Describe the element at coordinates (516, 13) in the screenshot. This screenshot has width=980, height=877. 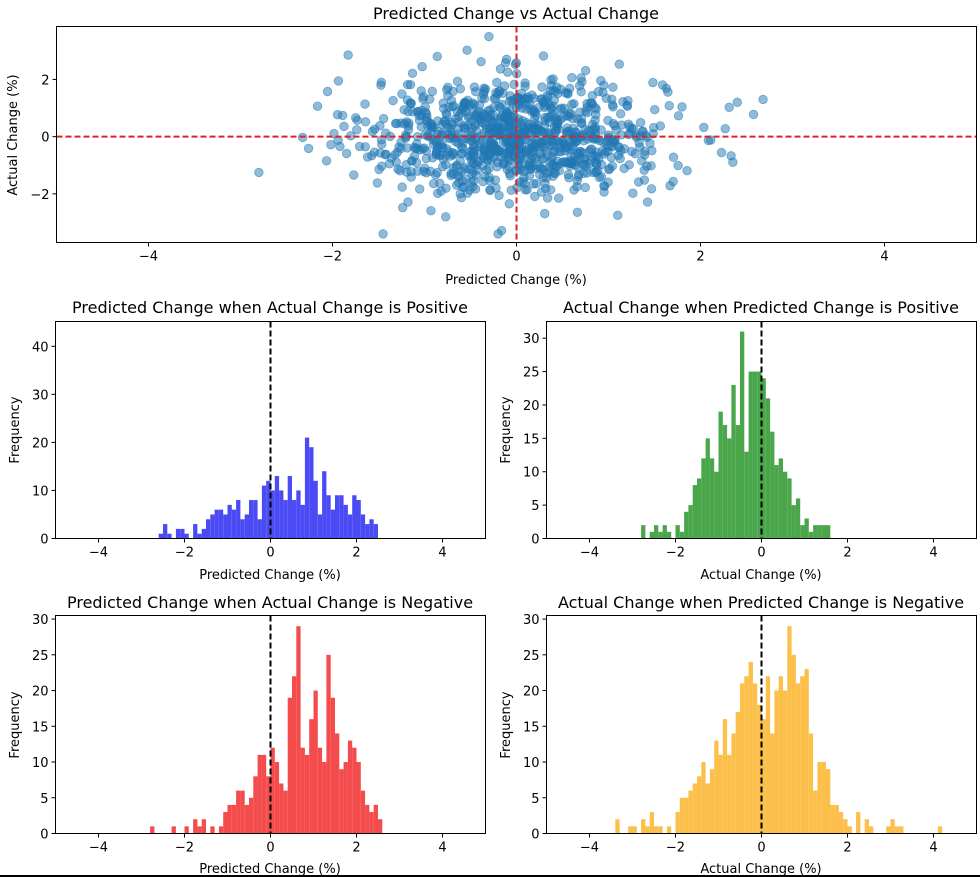
I see `scatter-title: Predicted Change vs Actual Change` at that location.